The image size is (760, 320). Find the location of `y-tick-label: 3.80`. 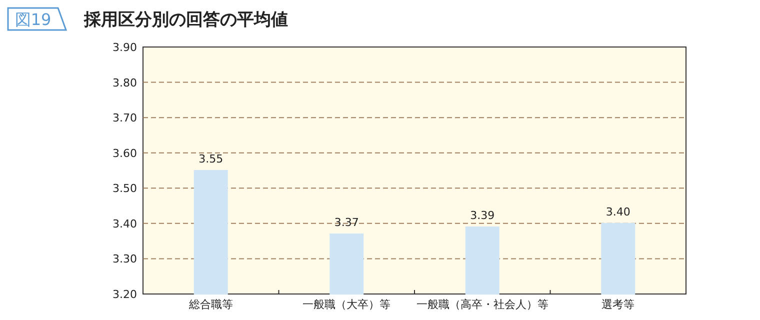

y-tick-label: 3.80 is located at coordinates (124, 83).